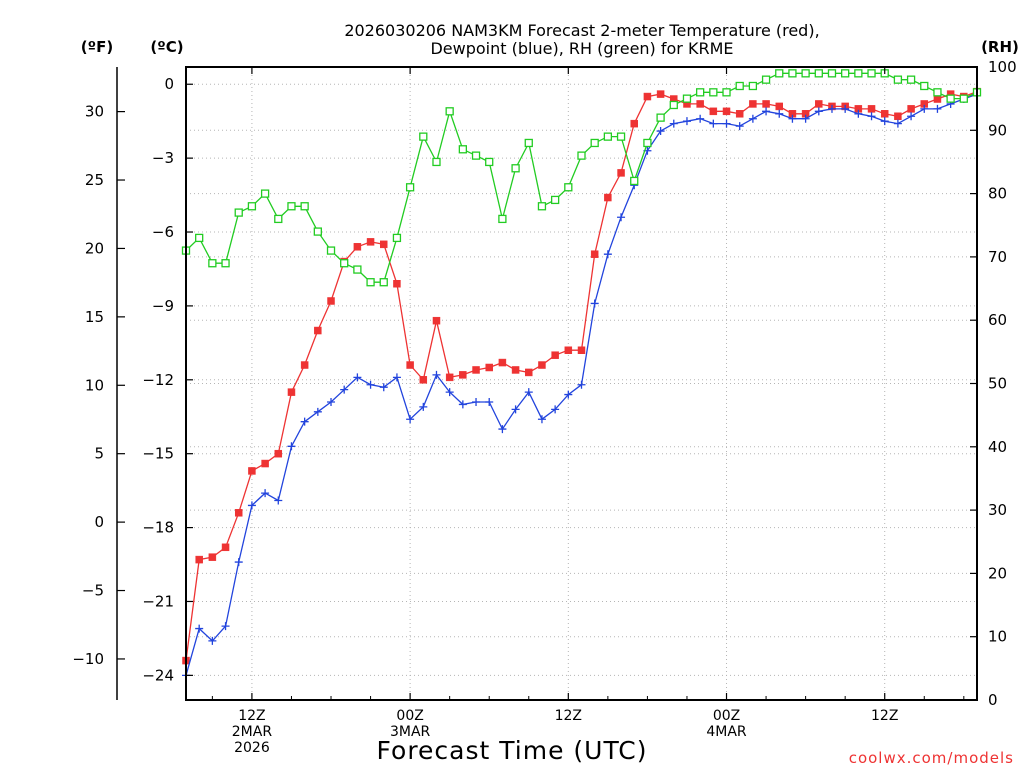 The height and width of the screenshot is (772, 1024). I want to click on x-axis-title: Forecast Time (UTC), so click(512, 750).